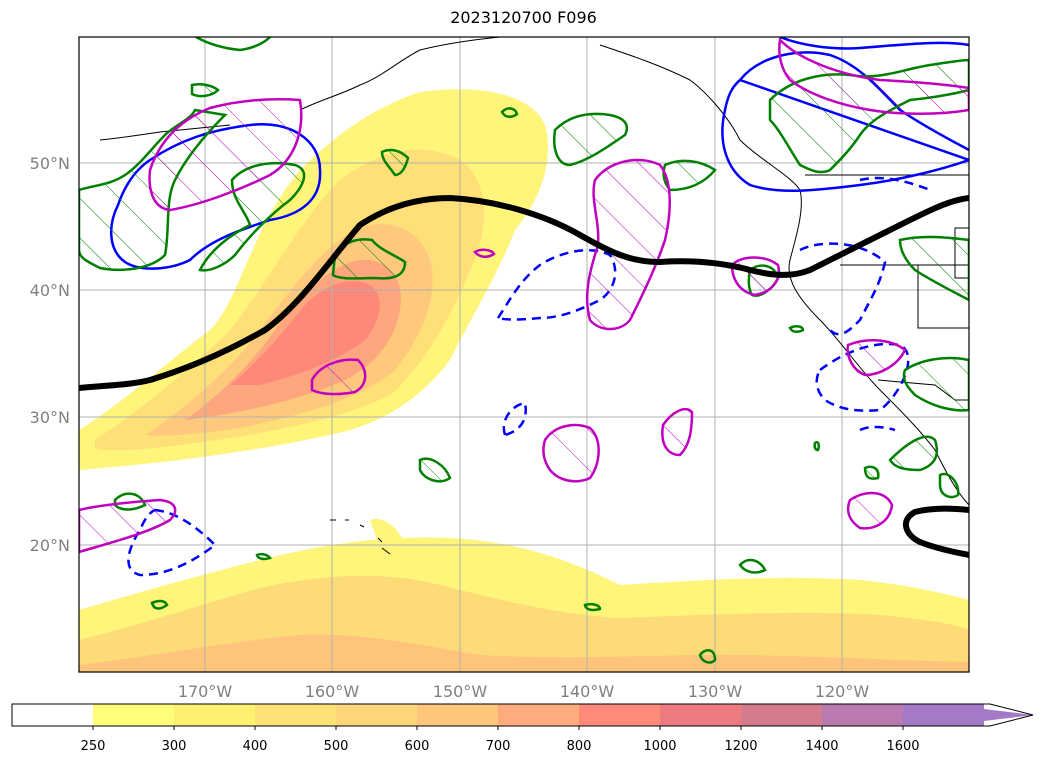 This screenshot has width=1047, height=765. Describe the element at coordinates (579, 746) in the screenshot. I see `colorbar-tick-label: 800` at that location.